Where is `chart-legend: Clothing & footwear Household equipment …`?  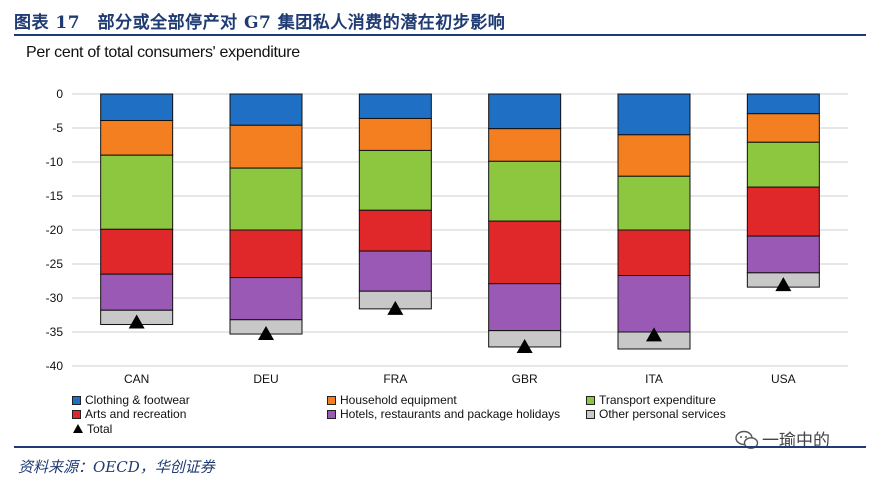 chart-legend: Clothing & footwear Household equipment … is located at coordinates (432, 417).